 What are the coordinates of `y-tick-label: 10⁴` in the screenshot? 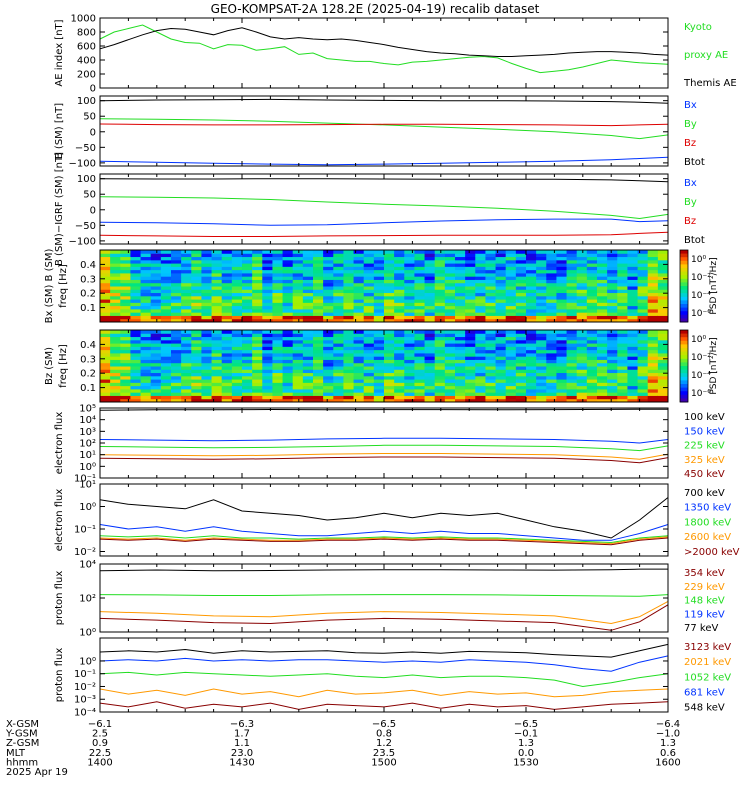 It's located at (87, 420).